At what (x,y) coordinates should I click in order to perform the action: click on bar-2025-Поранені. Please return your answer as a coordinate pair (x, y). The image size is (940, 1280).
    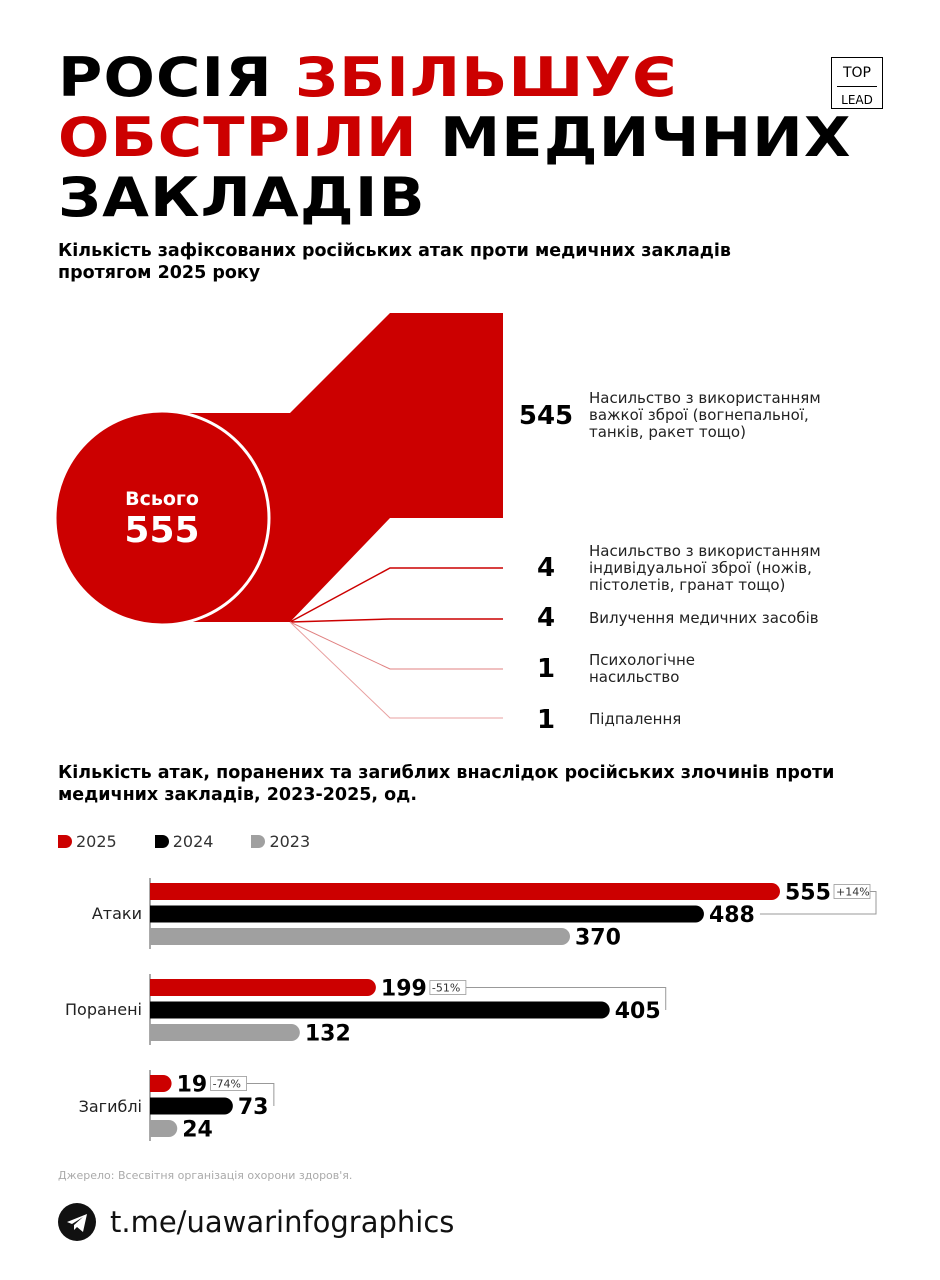
    Looking at the image, I should click on (263, 987).